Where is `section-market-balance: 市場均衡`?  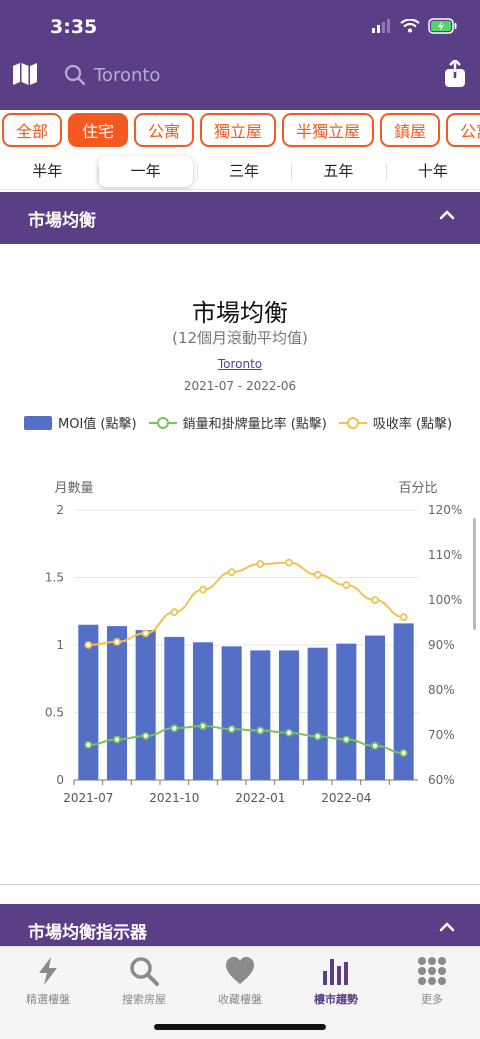
section-market-balance: 市場均衡 is located at coordinates (240, 218).